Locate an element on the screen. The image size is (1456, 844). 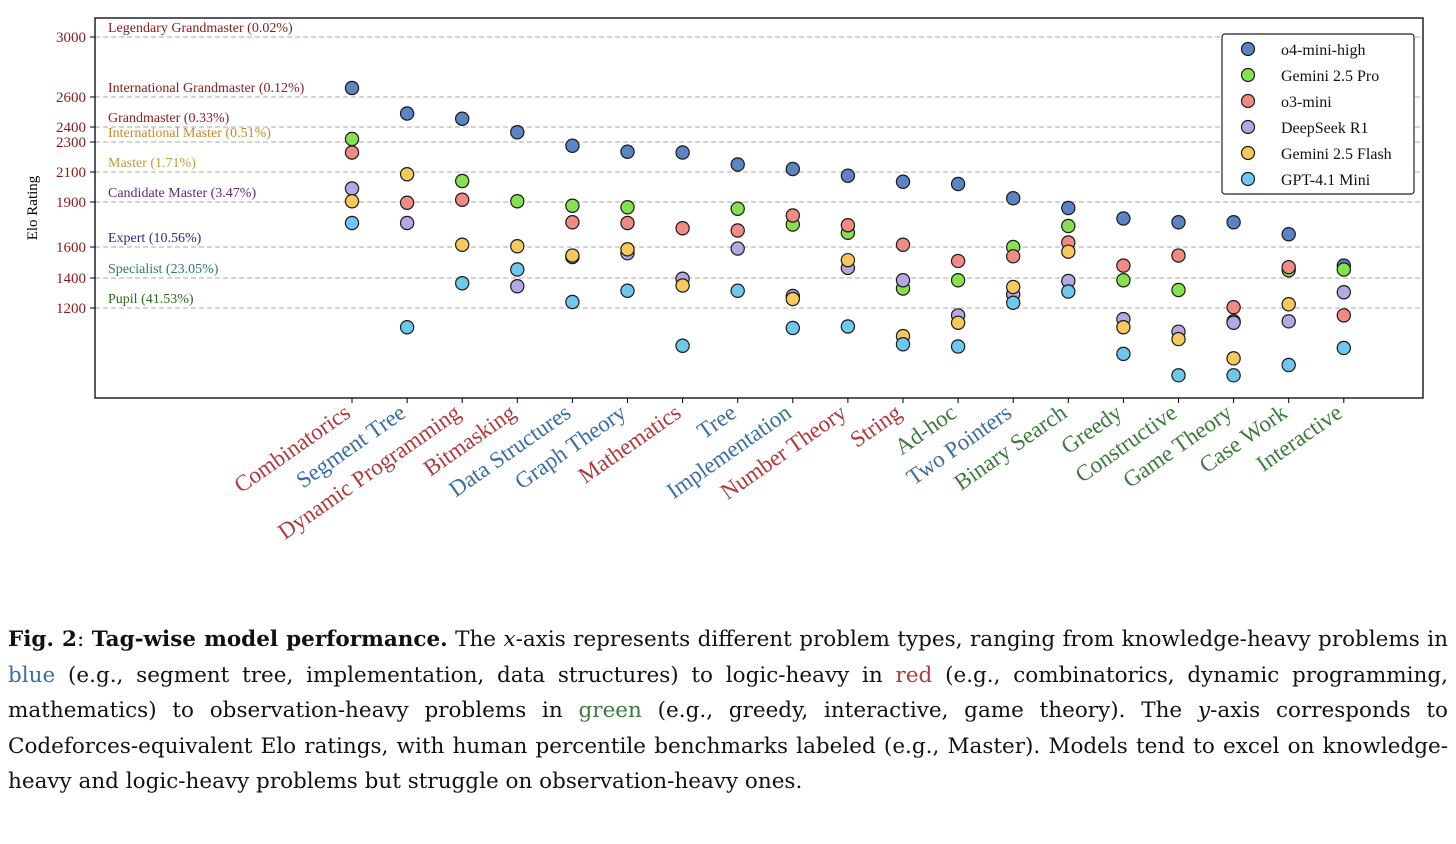
y-tick-label: 3000 is located at coordinates (71, 38).